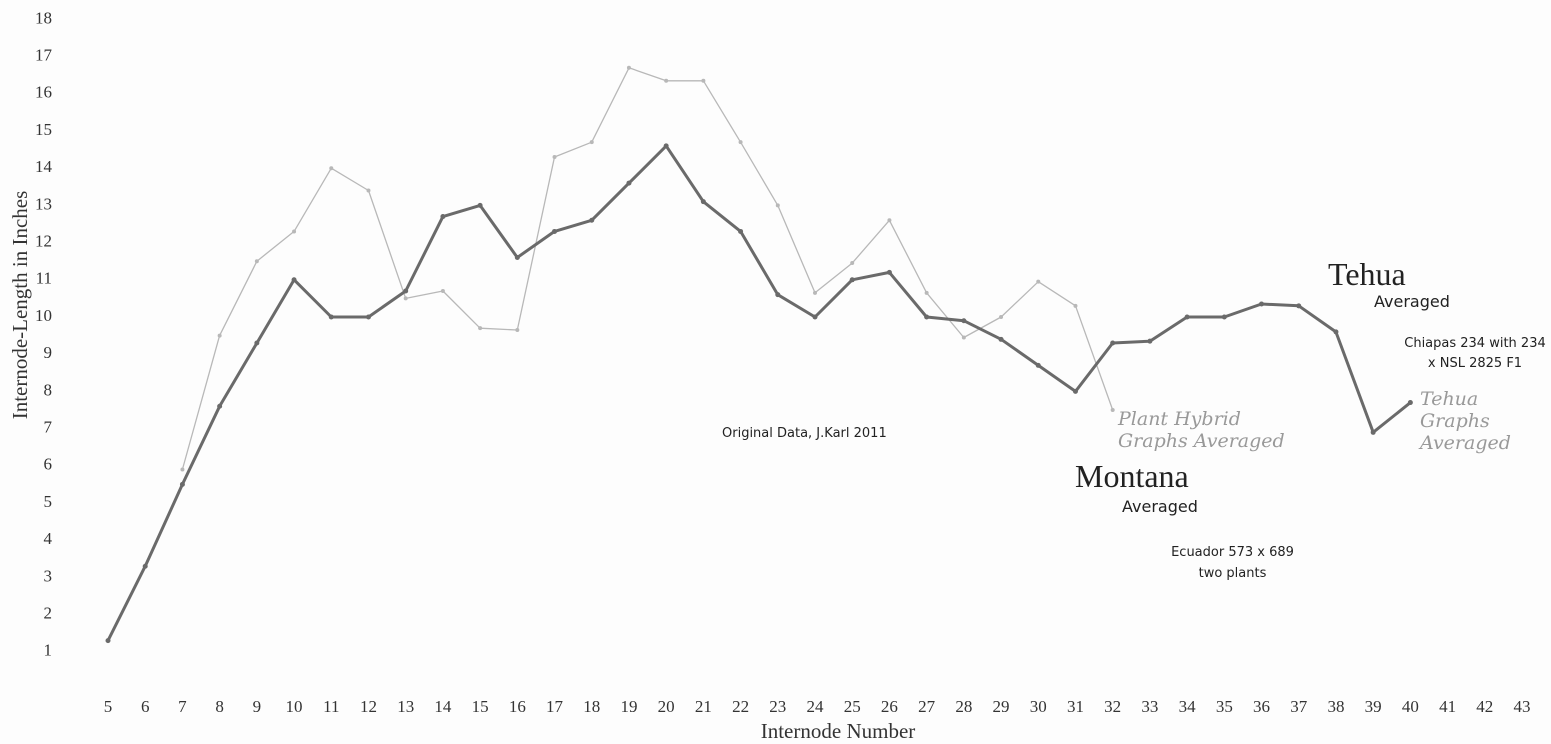  Describe the element at coordinates (43, 129) in the screenshot. I see `y-tick-label: 15` at that location.